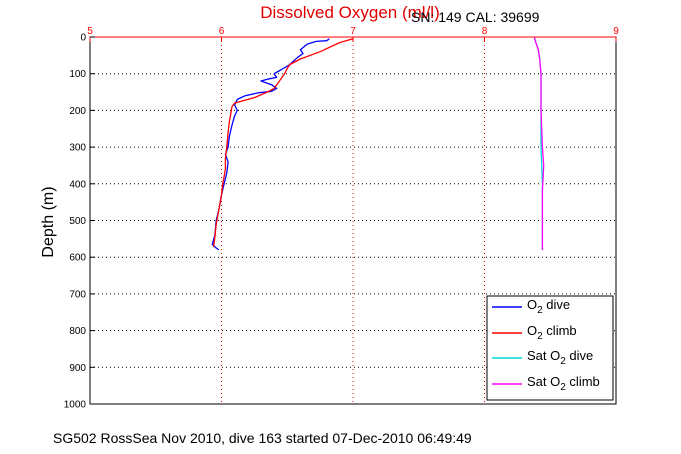 This screenshot has height=454, width=681. What do you see at coordinates (90, 31) in the screenshot?
I see `x-tick-label: 5` at bounding box center [90, 31].